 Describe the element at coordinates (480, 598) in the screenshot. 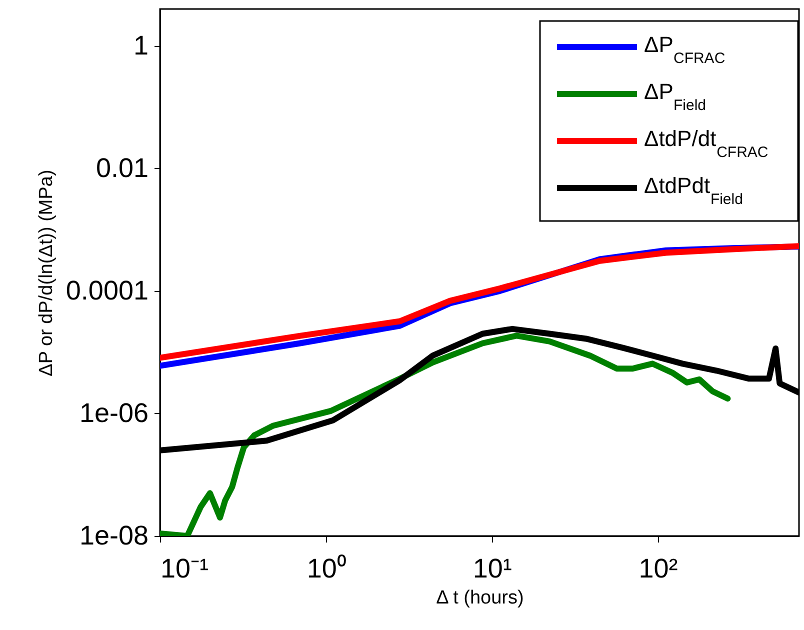

I see `x-axis-title: Δ t (hours)` at that location.